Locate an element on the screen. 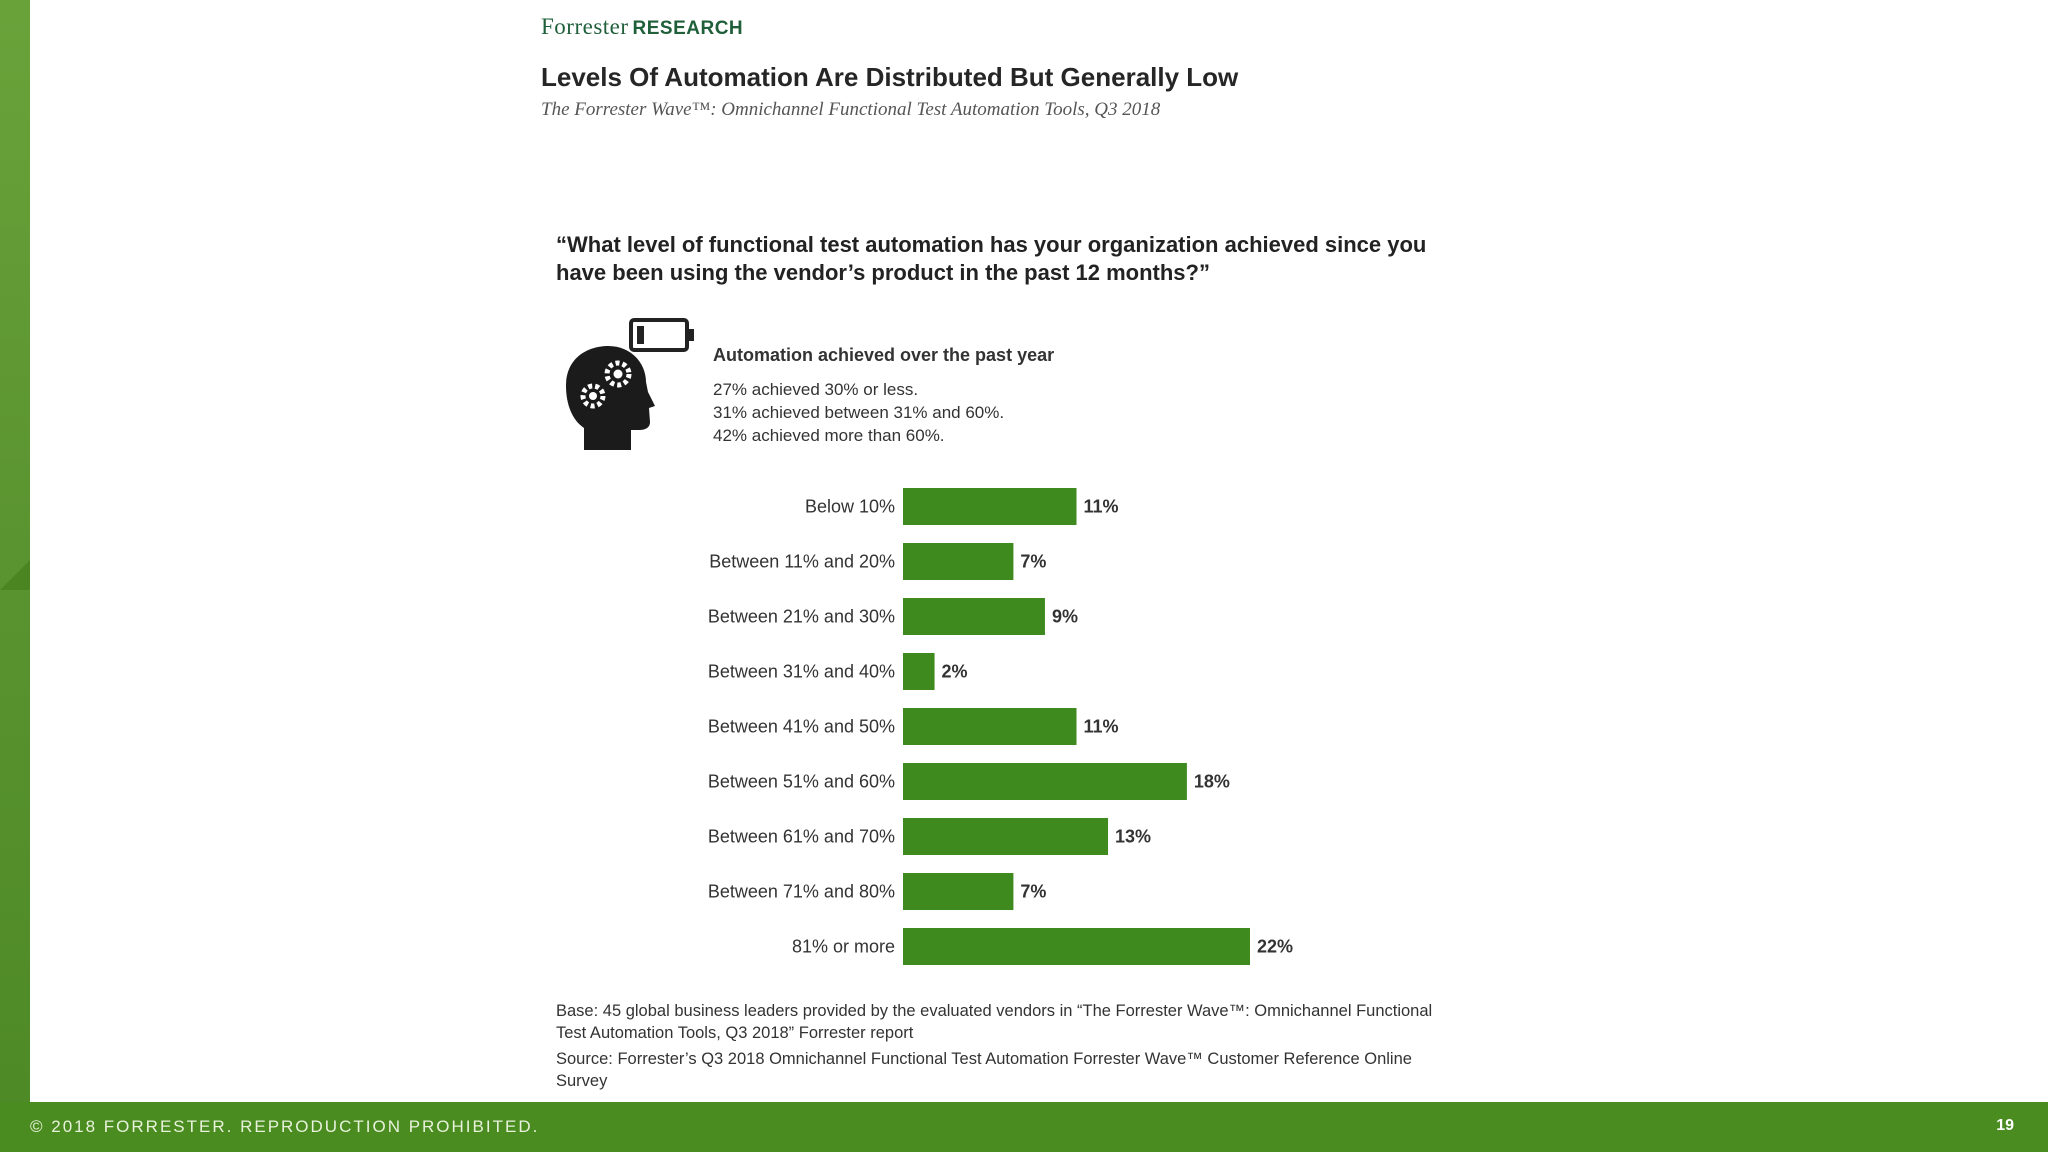  value-label: 2% is located at coordinates (955, 672).